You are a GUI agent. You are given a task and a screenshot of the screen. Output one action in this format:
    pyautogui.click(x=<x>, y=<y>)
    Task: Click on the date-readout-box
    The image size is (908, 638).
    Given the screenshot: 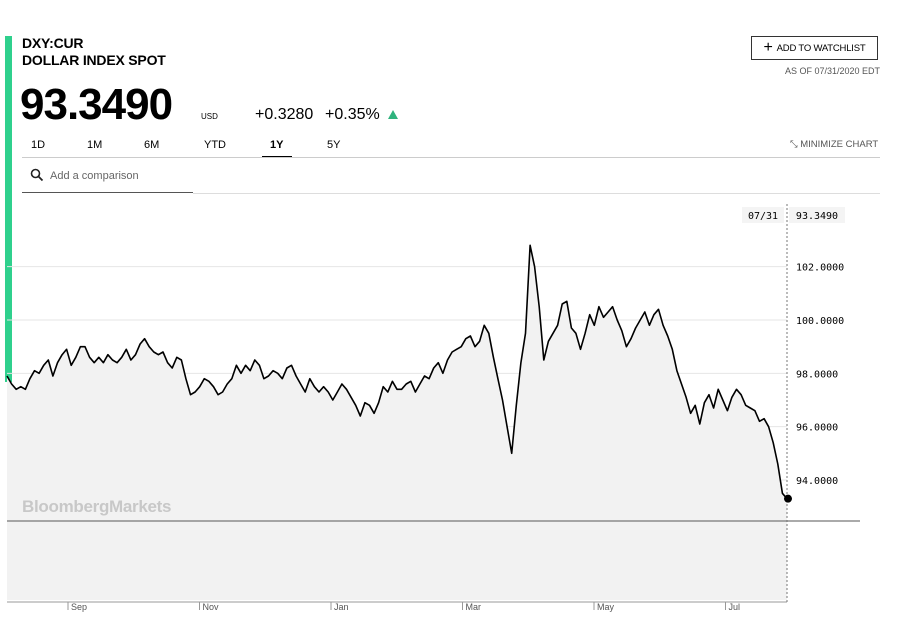 What is the action you would take?
    pyautogui.click(x=763, y=215)
    